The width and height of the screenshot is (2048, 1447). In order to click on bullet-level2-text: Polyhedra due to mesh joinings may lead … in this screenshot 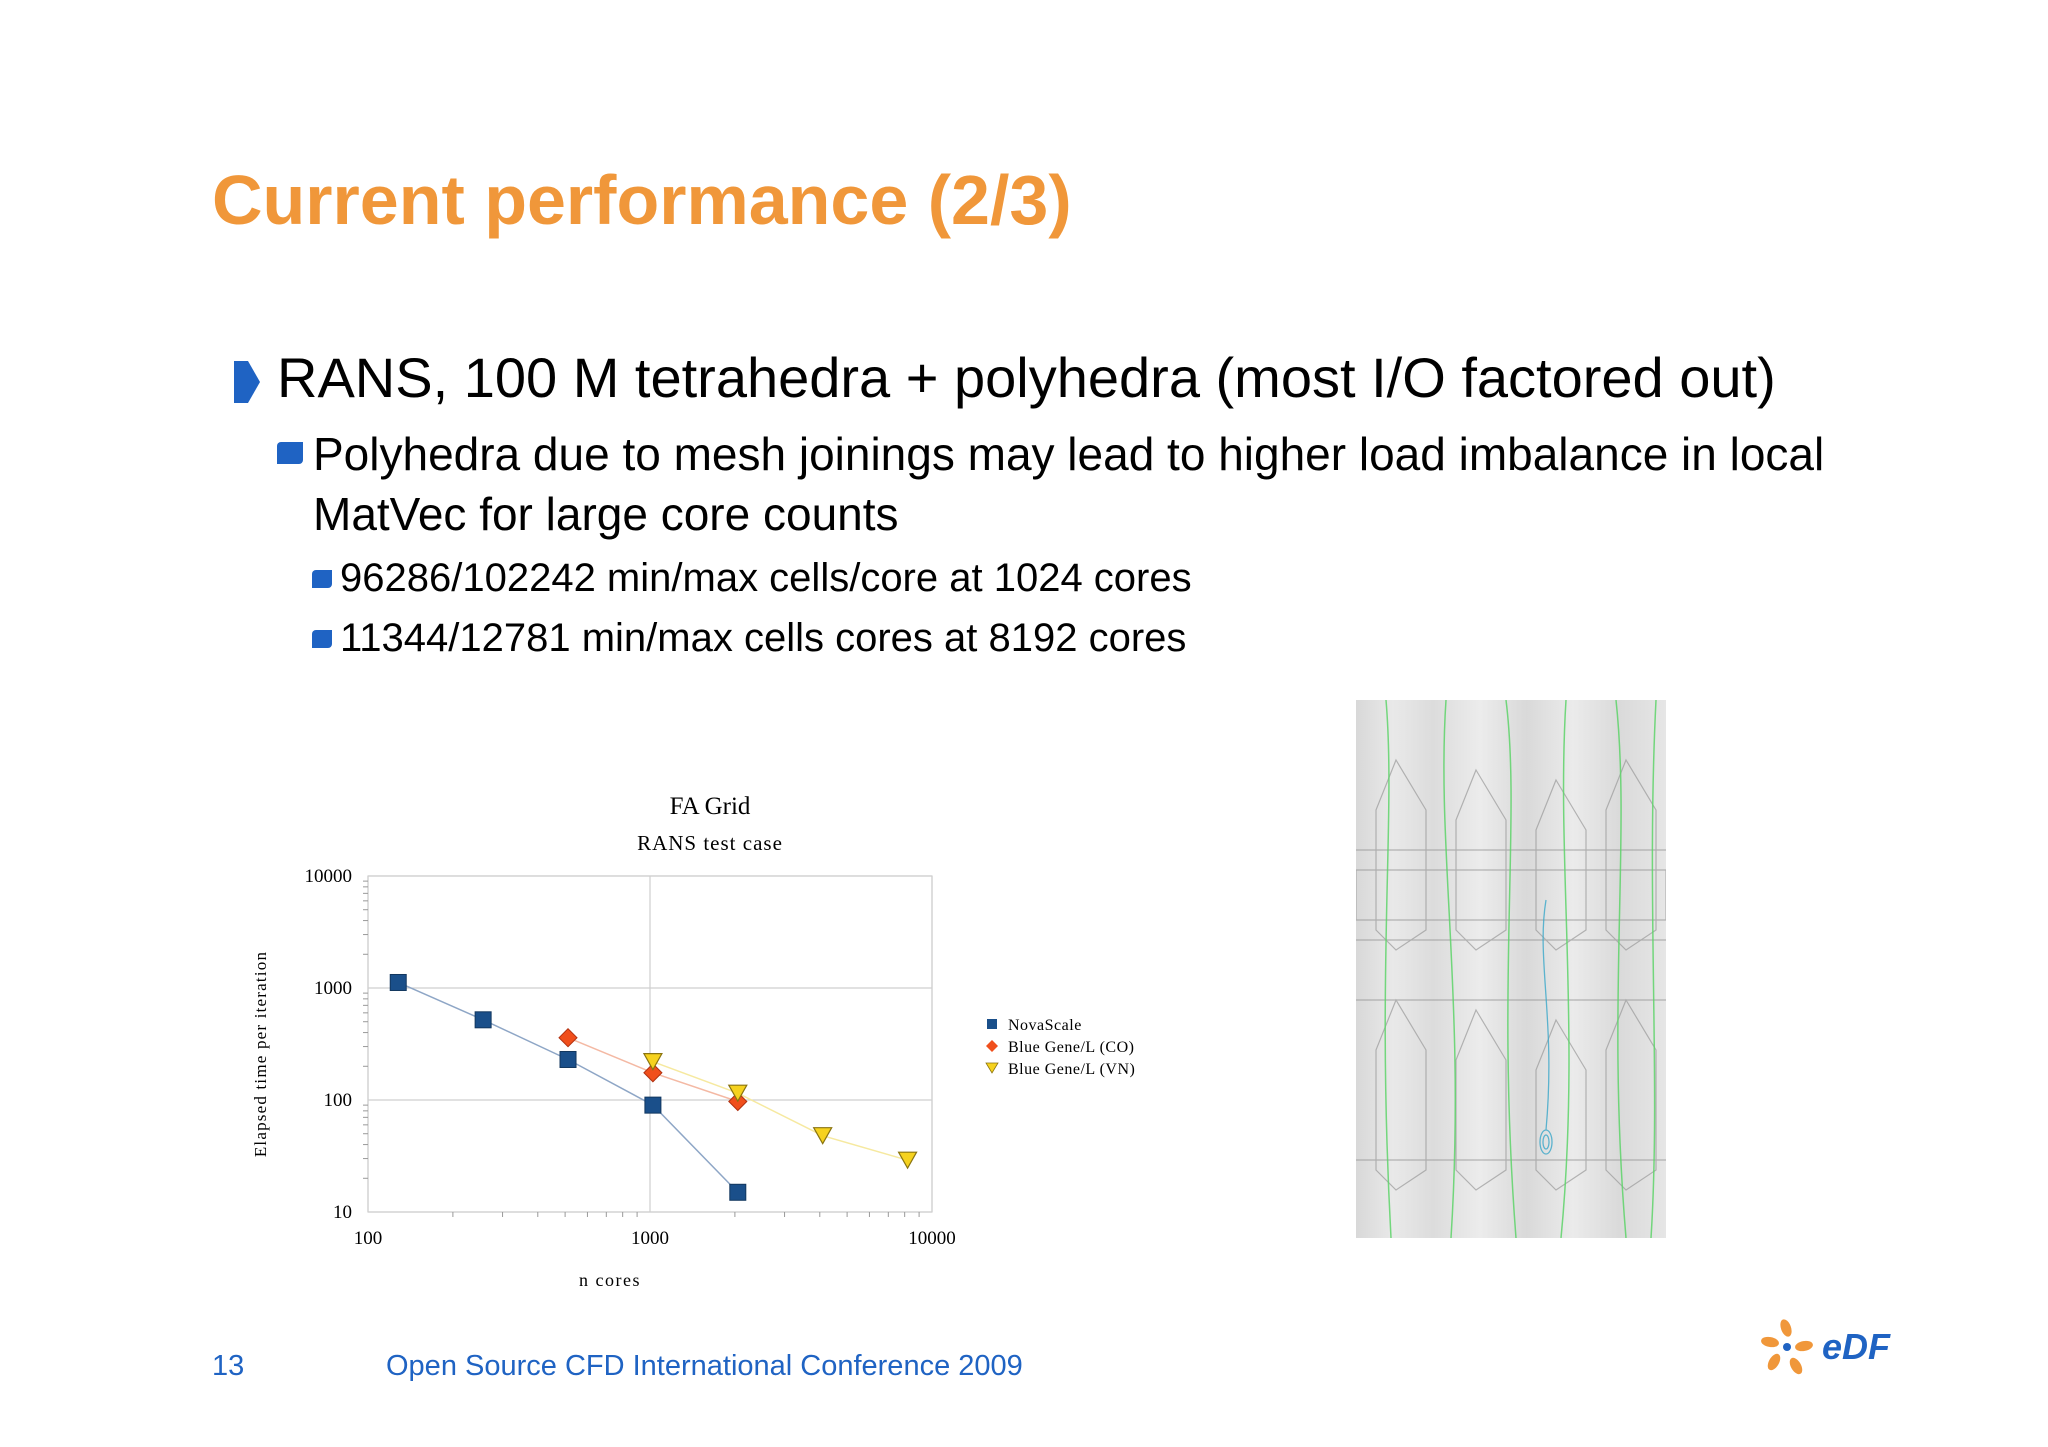, I will do `click(1069, 484)`.